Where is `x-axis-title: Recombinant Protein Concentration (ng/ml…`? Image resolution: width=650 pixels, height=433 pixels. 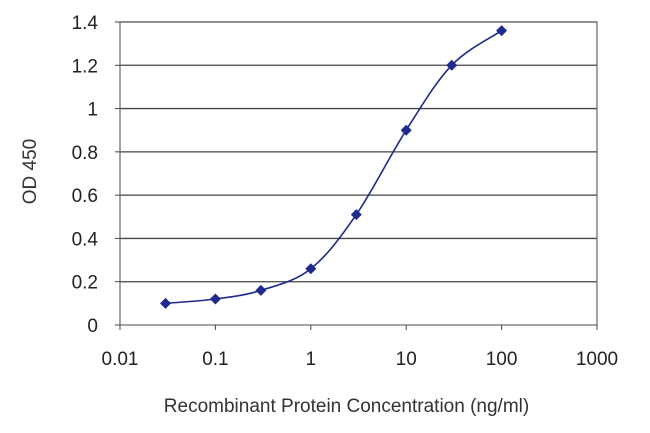 x-axis-title: Recombinant Protein Concentration (ng/ml… is located at coordinates (346, 406).